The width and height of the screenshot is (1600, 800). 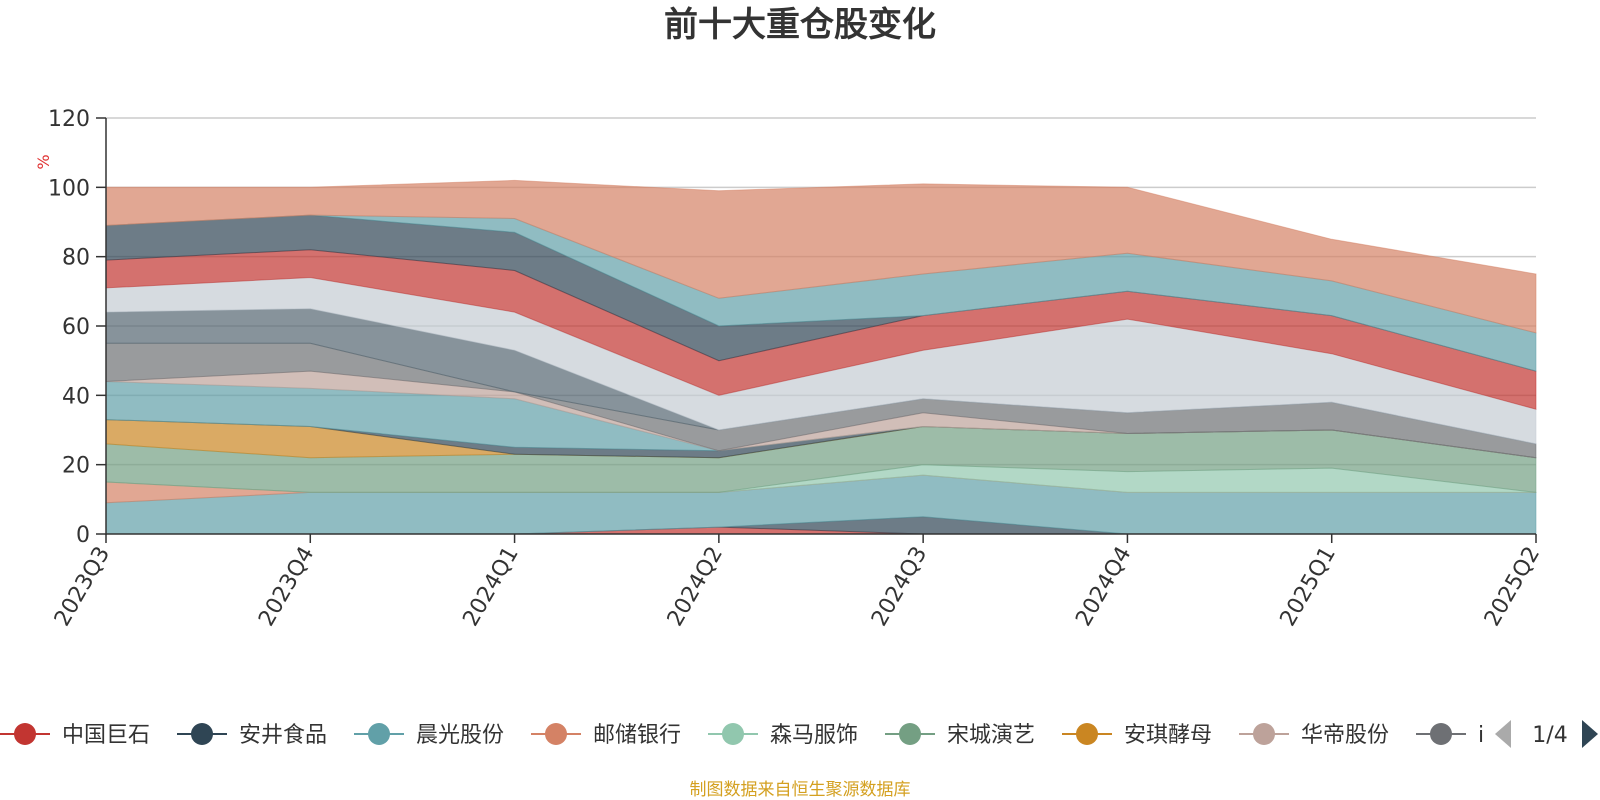 What do you see at coordinates (69, 188) in the screenshot?
I see `y-tick-label: 100` at bounding box center [69, 188].